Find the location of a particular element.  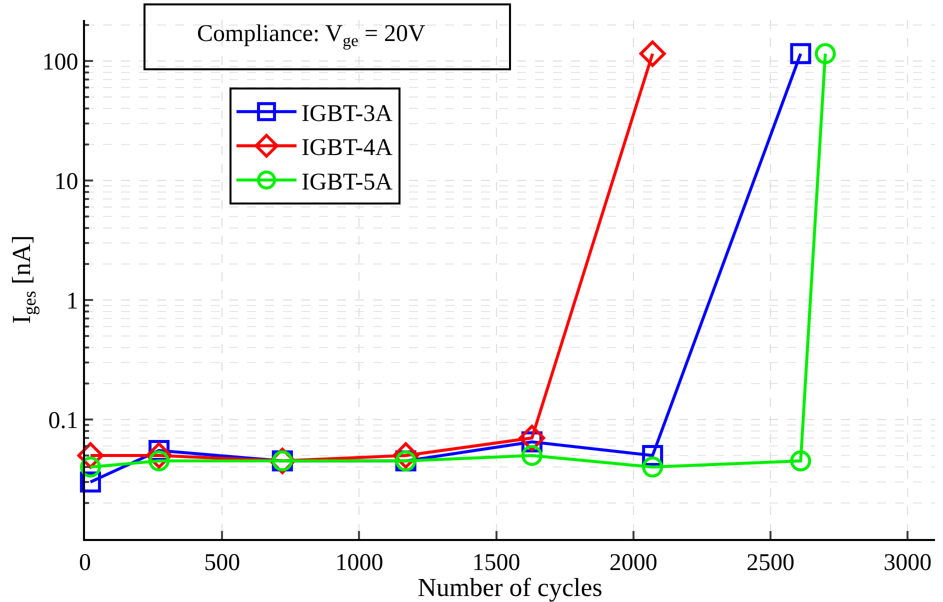

x-tick-label: 1000 is located at coordinates (359, 563).